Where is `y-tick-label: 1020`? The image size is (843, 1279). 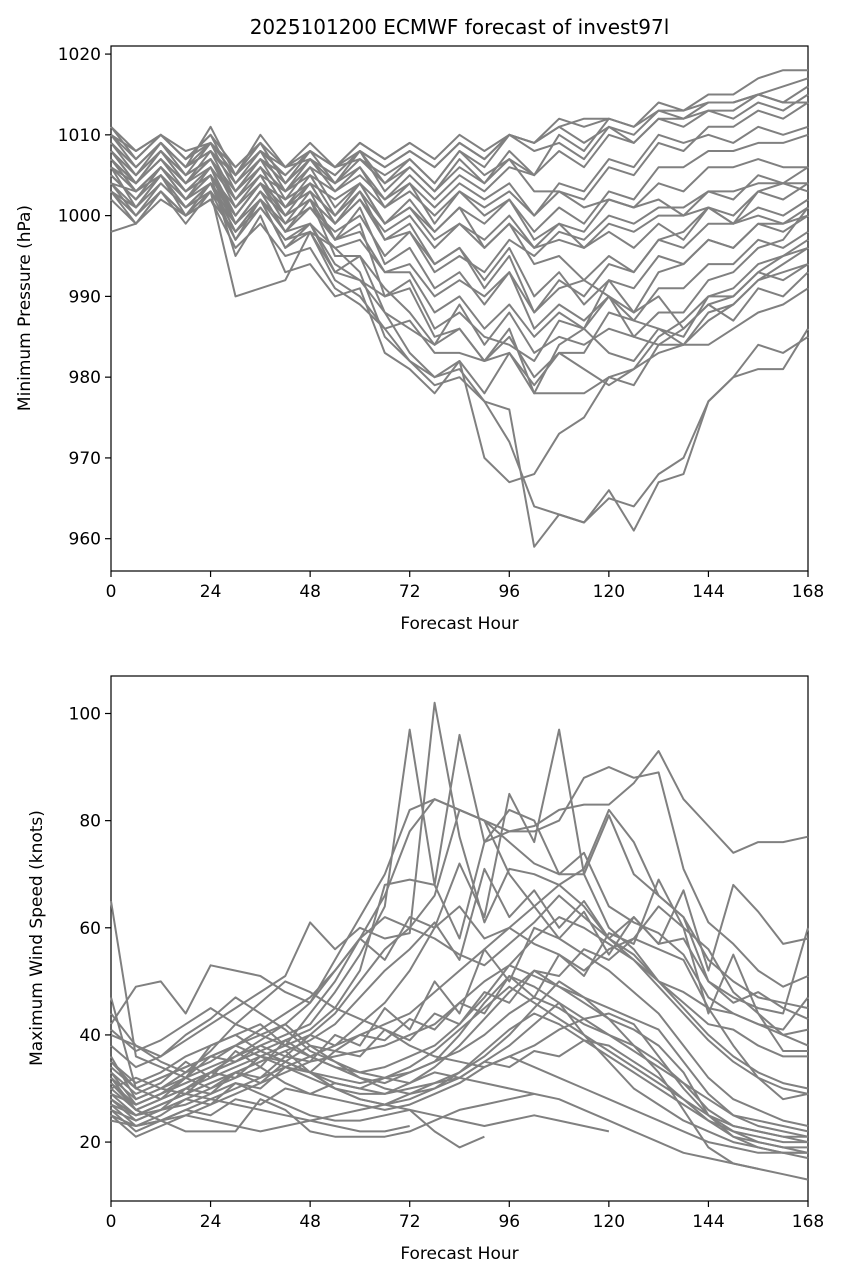
y-tick-label: 1020 is located at coordinates (79, 55).